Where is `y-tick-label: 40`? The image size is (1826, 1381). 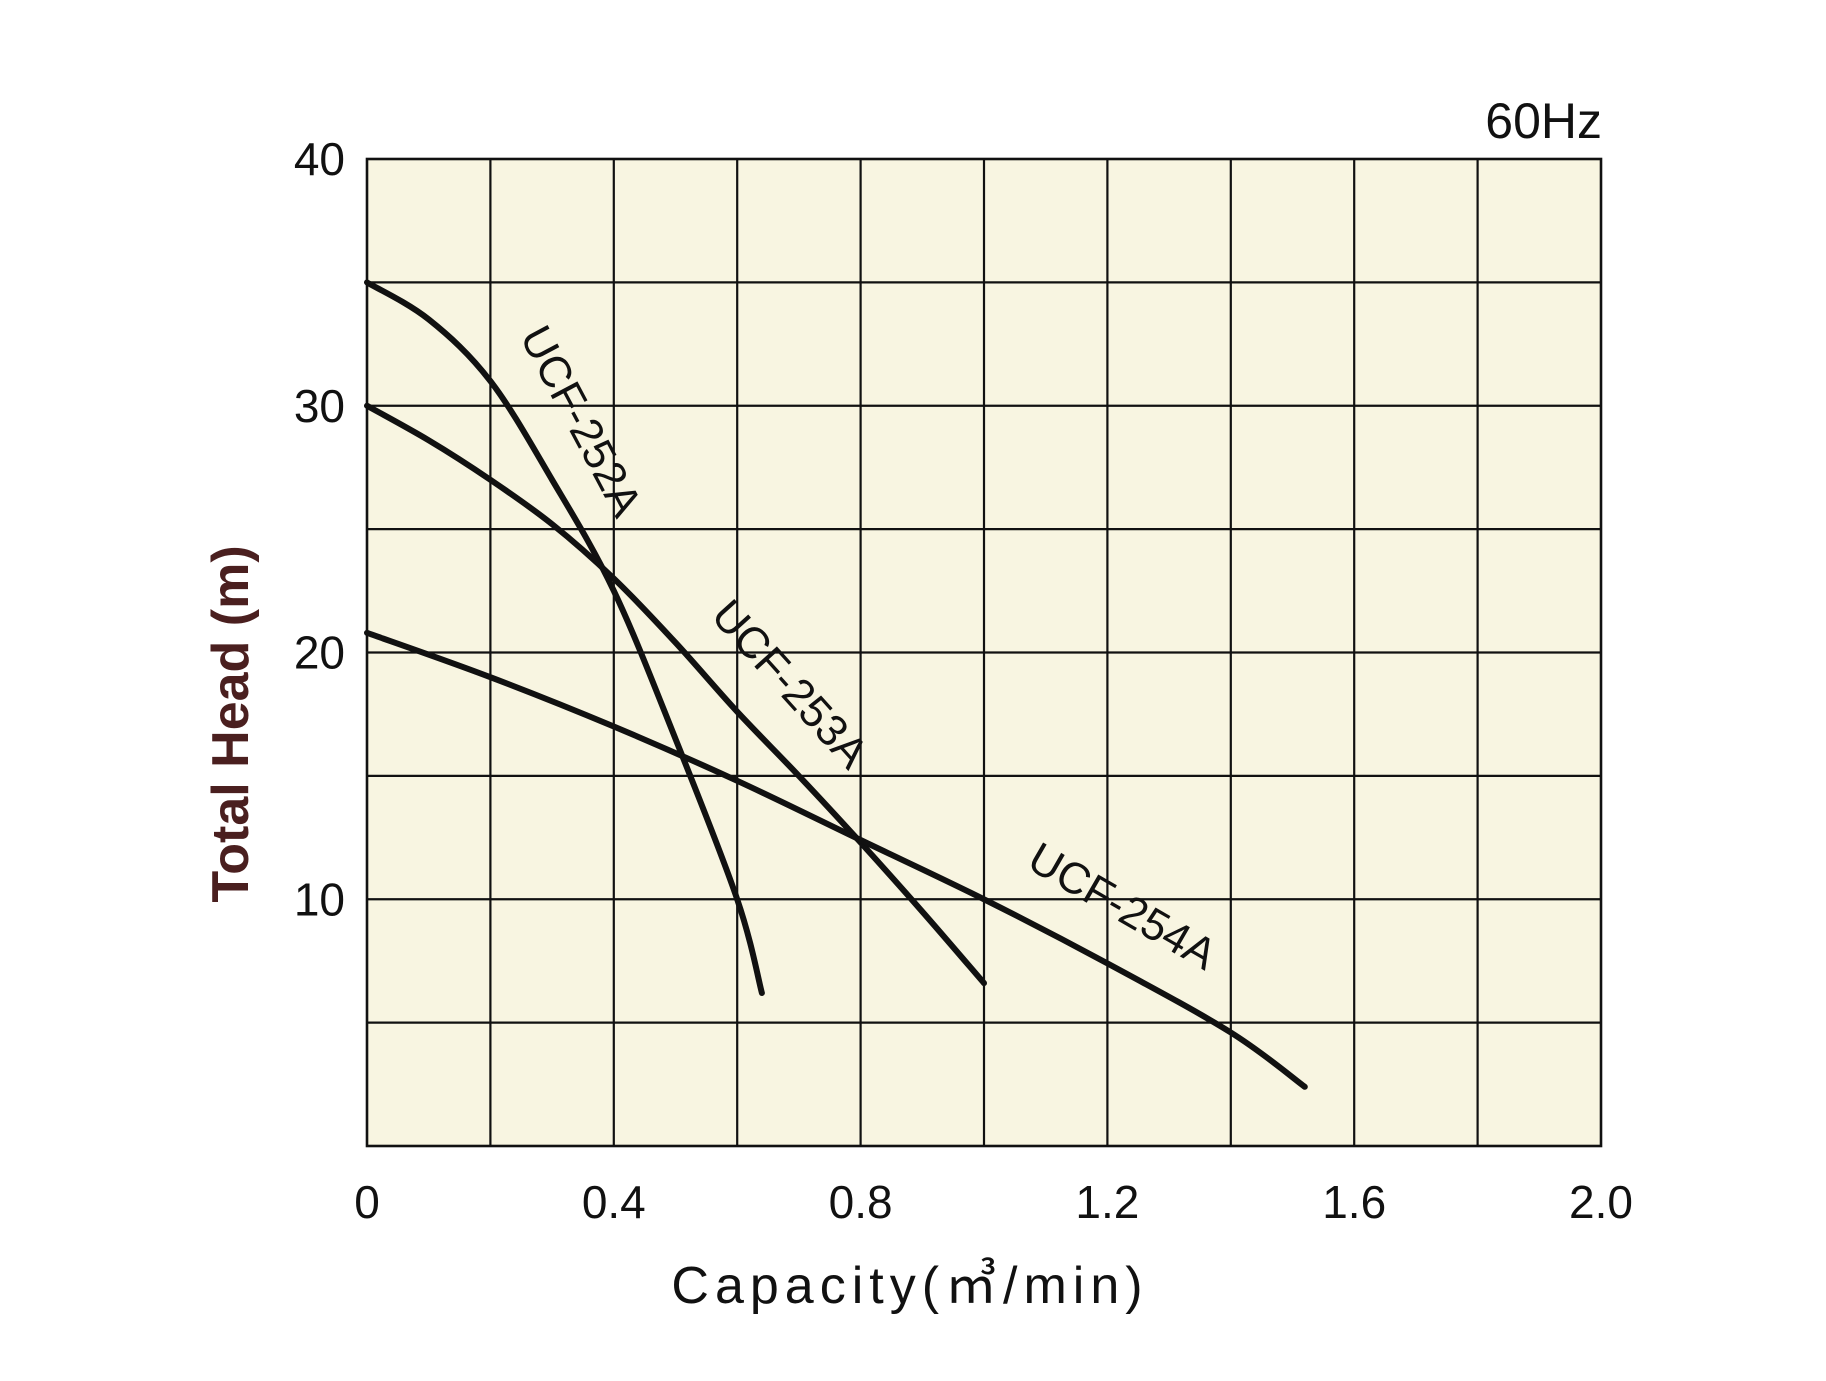
y-tick-label: 40 is located at coordinates (319, 159).